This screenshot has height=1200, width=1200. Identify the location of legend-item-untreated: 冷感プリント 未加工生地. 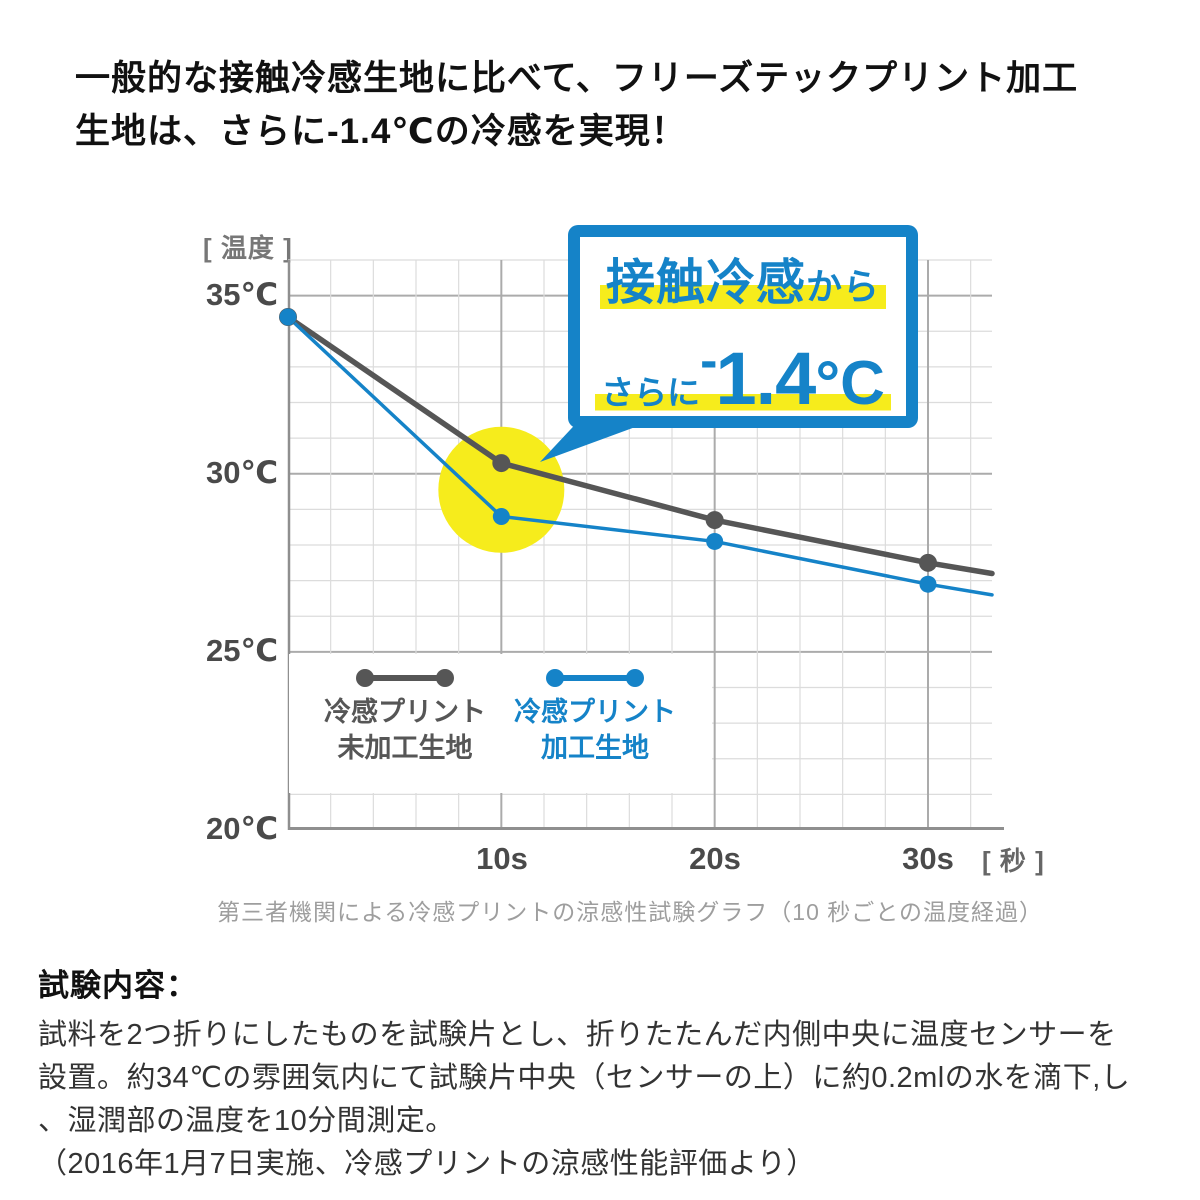
(405, 717).